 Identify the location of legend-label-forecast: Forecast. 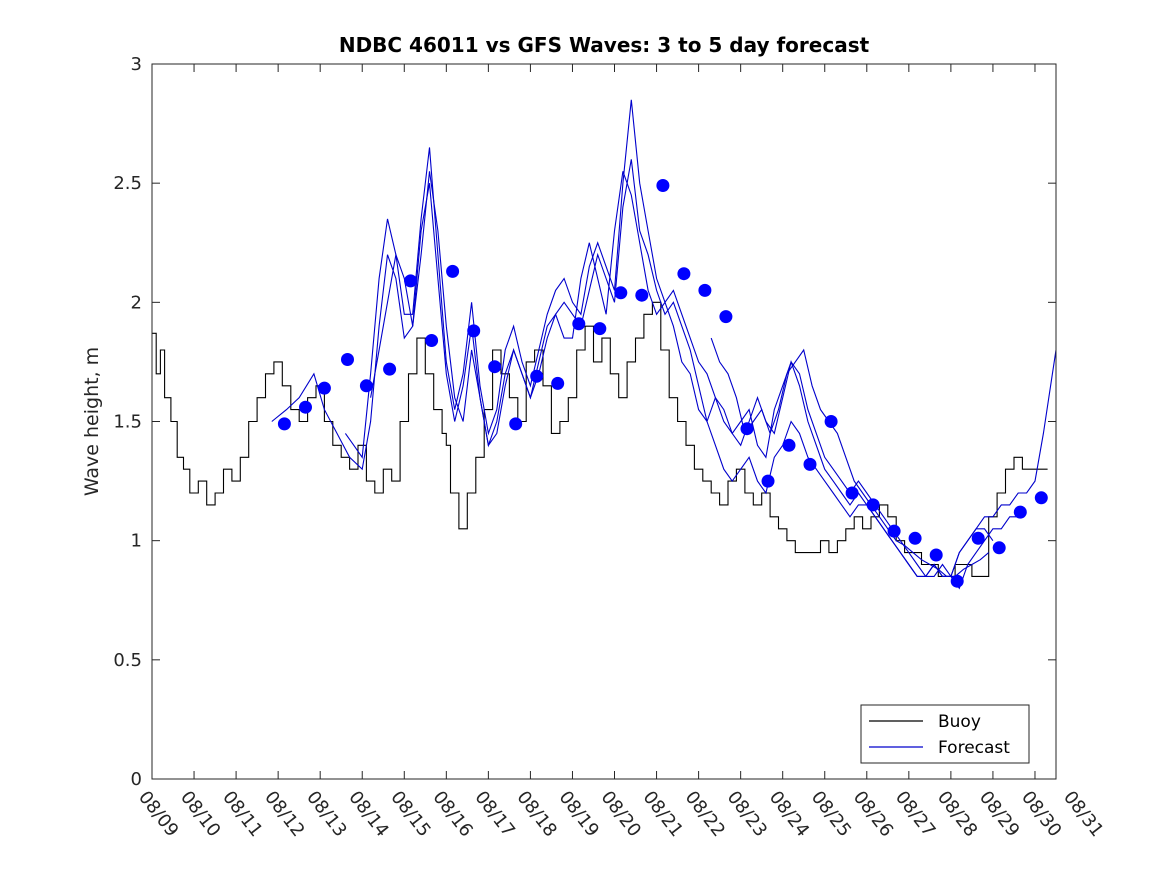
(974, 748).